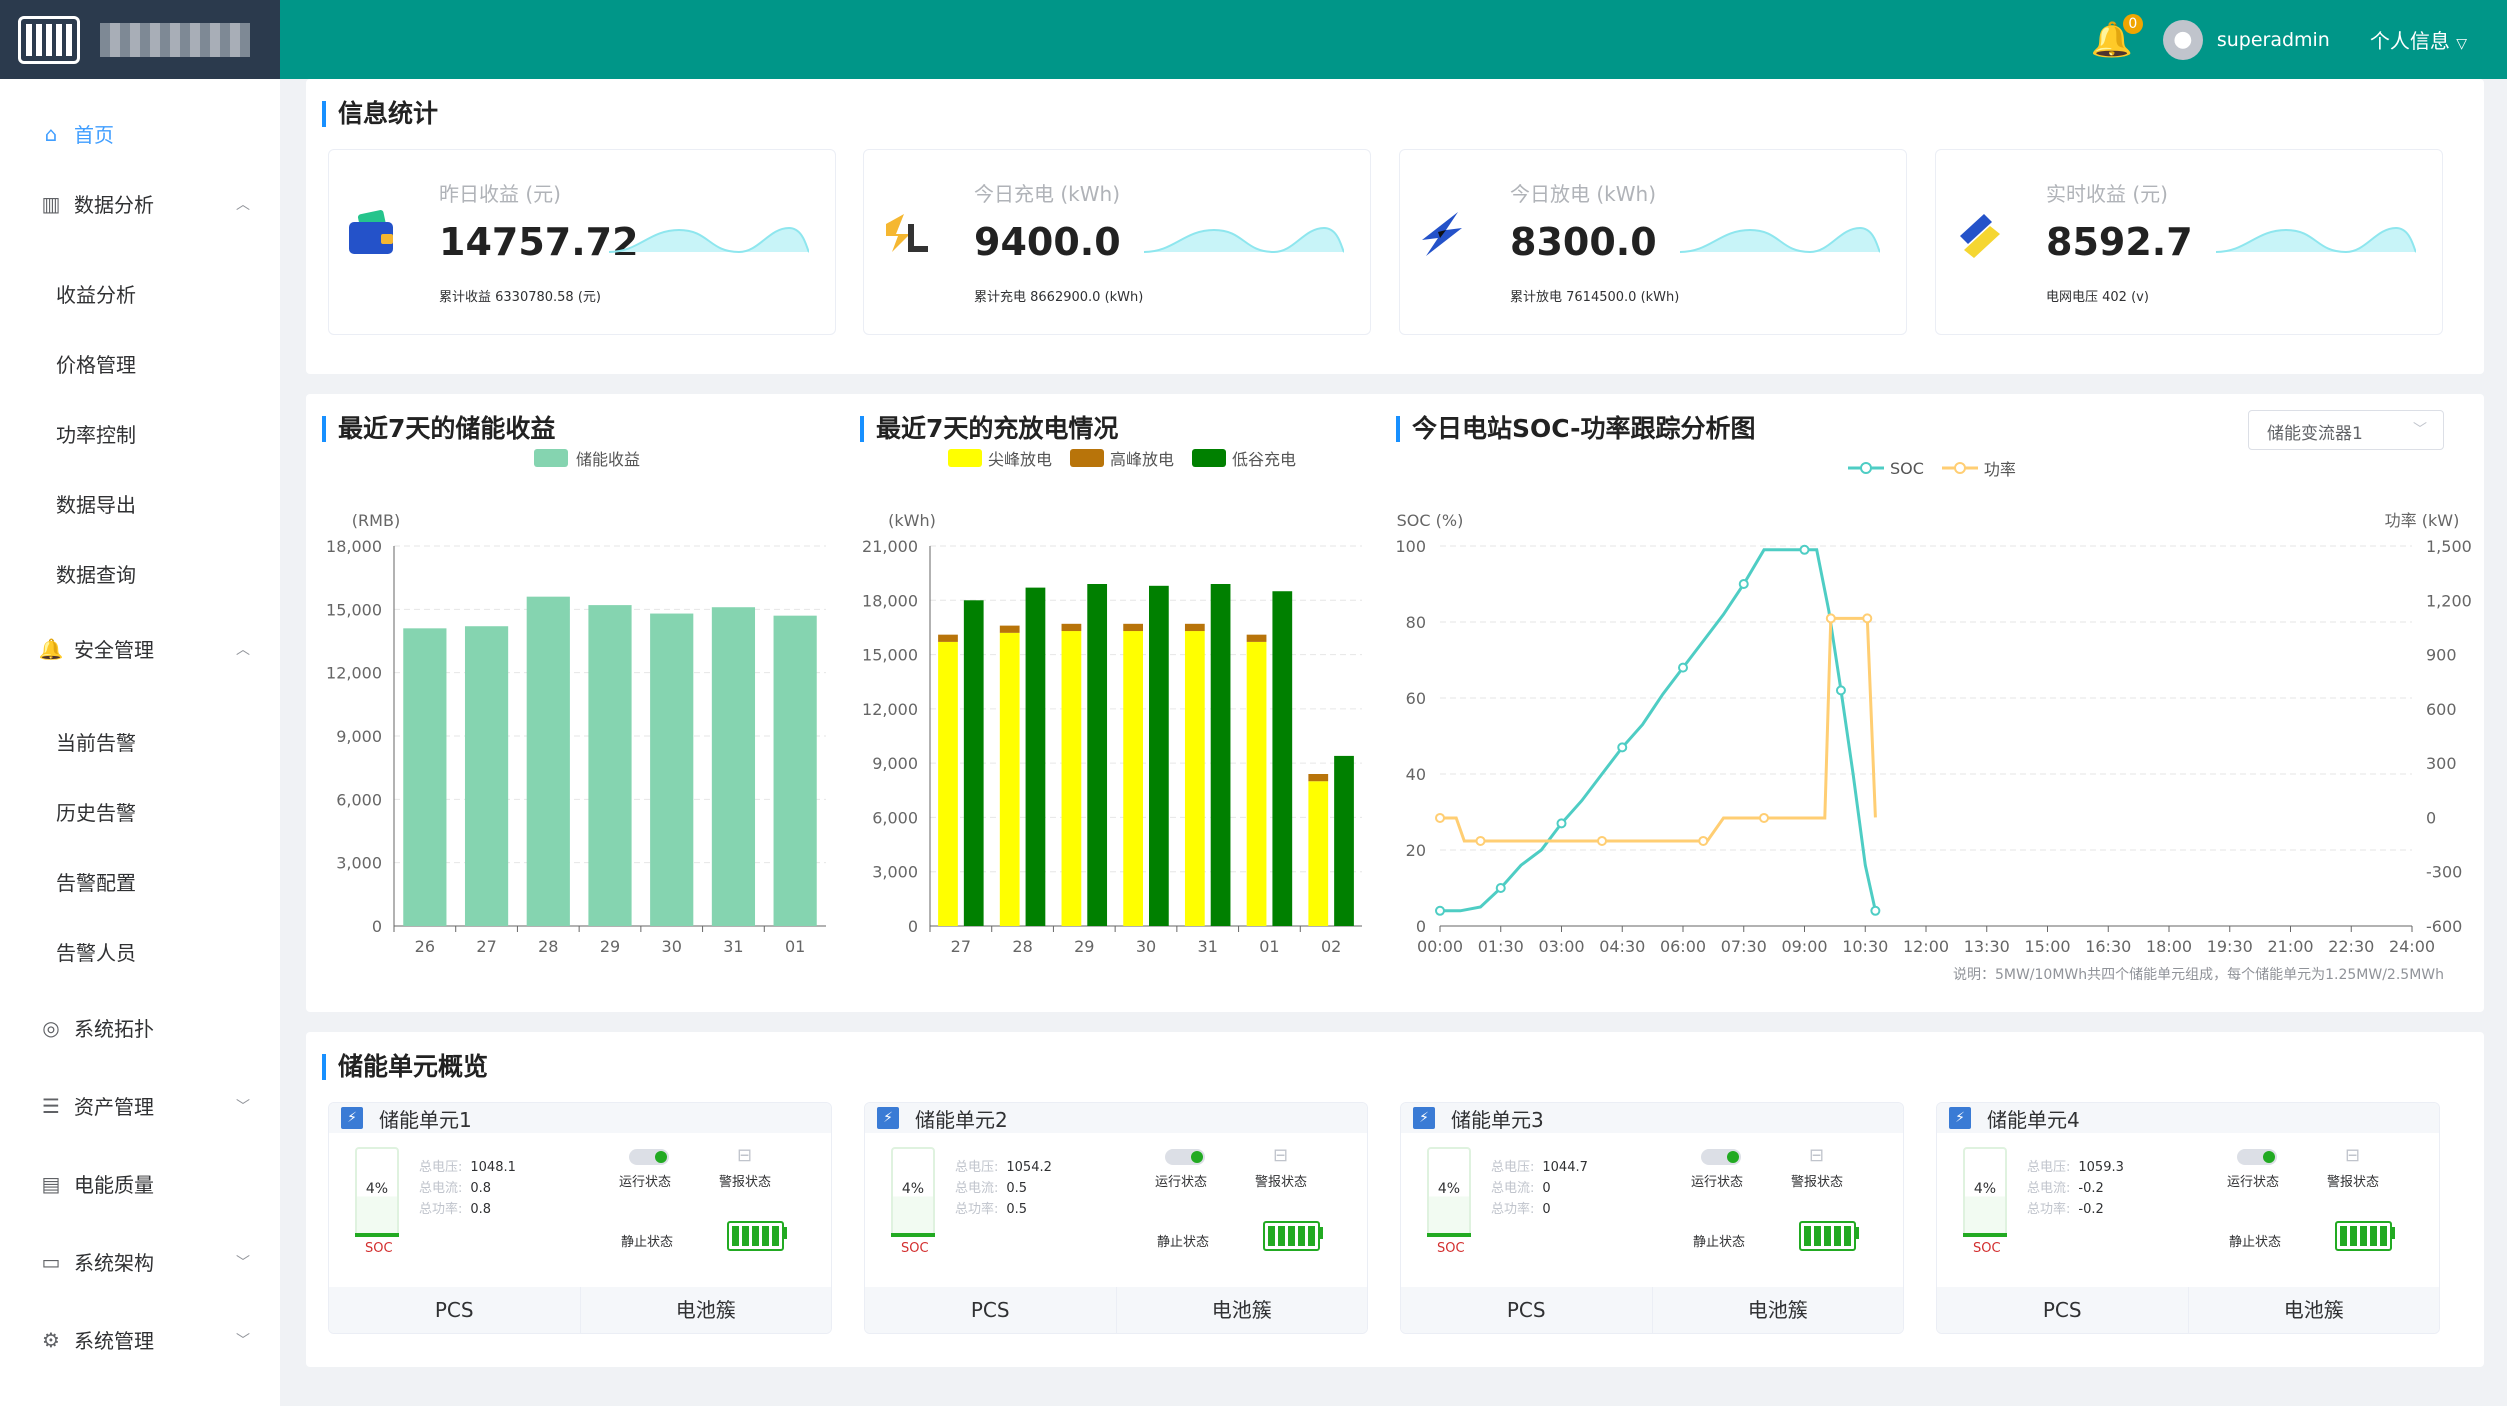 The width and height of the screenshot is (2507, 1406). I want to click on y-tick-label: 15,000, so click(354, 609).